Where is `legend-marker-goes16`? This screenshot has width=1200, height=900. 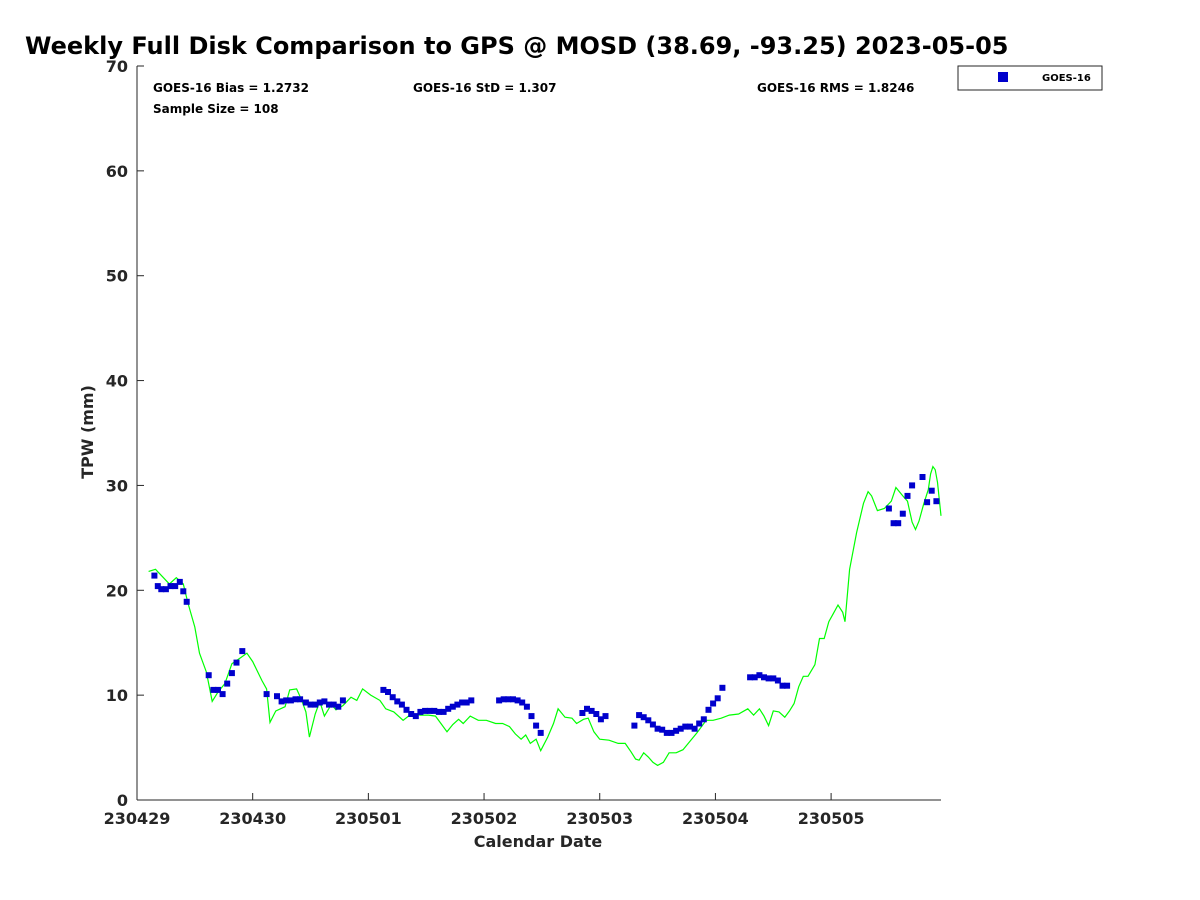 legend-marker-goes16 is located at coordinates (1003, 77).